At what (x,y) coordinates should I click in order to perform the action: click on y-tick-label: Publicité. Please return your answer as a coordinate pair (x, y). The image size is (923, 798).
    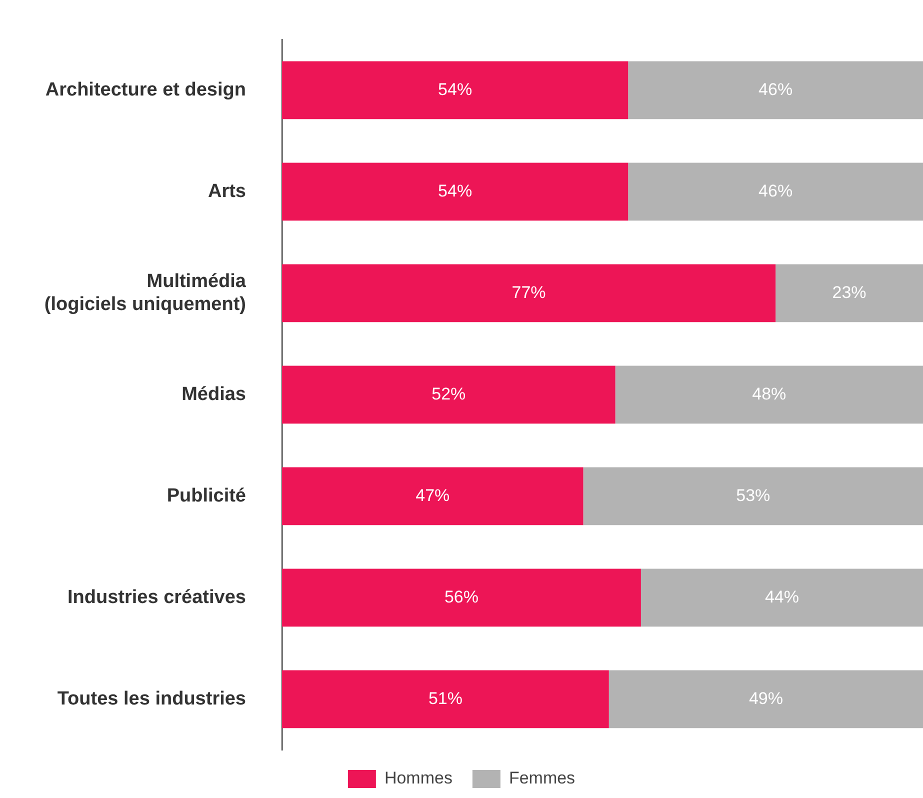
    Looking at the image, I should click on (206, 495).